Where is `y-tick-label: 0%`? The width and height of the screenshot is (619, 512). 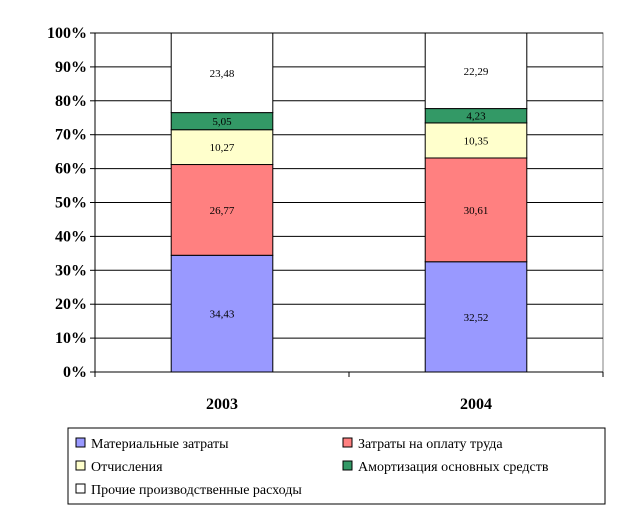 y-tick-label: 0% is located at coordinates (75, 372).